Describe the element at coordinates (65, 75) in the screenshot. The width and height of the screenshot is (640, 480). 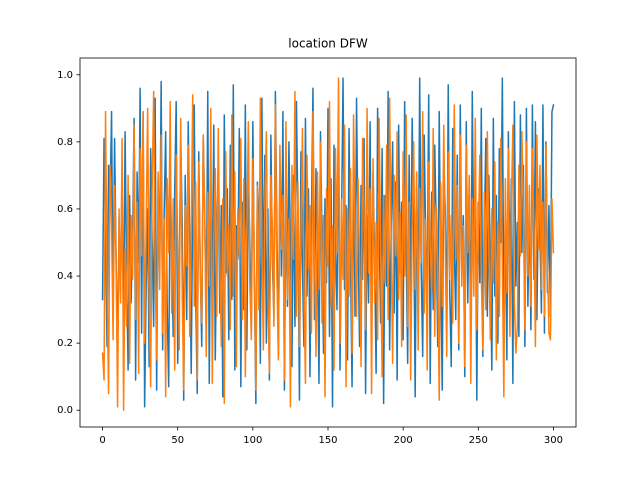
I see `y-tick-label: 1.0` at that location.